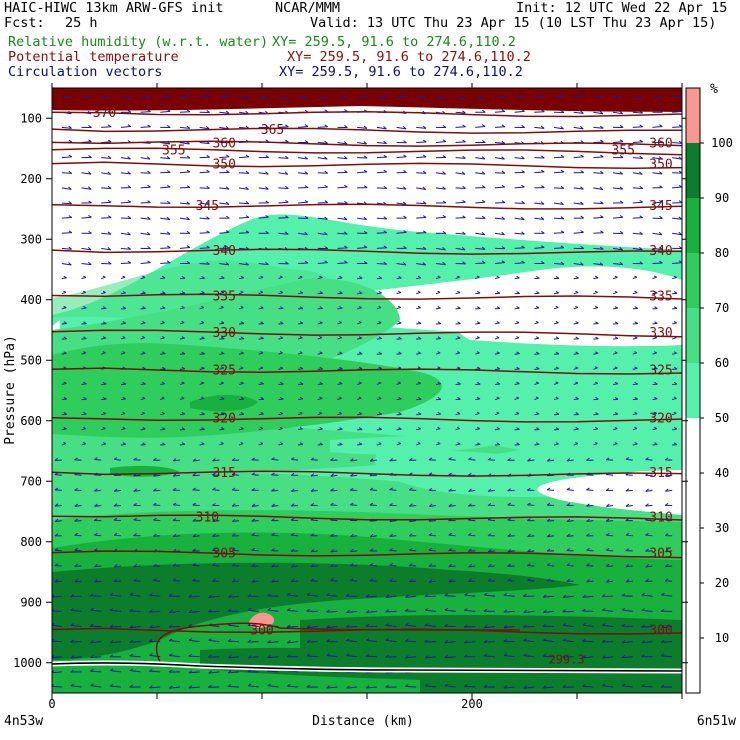  I want to click on rh-dry-slot-upper, so click(499, 305).